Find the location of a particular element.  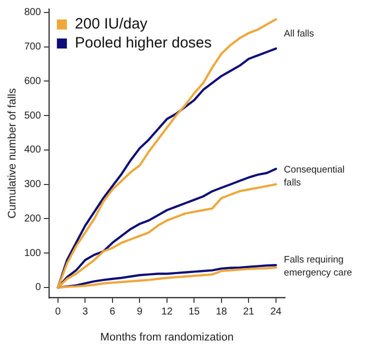

x-tick-label: 3 is located at coordinates (85, 312).